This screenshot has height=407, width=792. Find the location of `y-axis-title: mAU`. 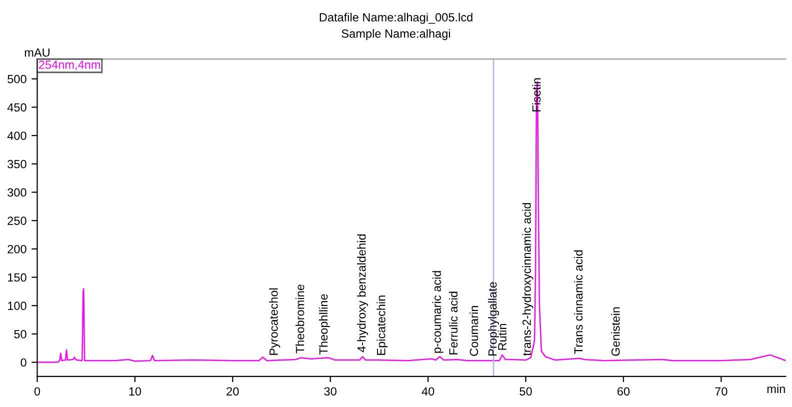

y-axis-title: mAU is located at coordinates (37, 52).